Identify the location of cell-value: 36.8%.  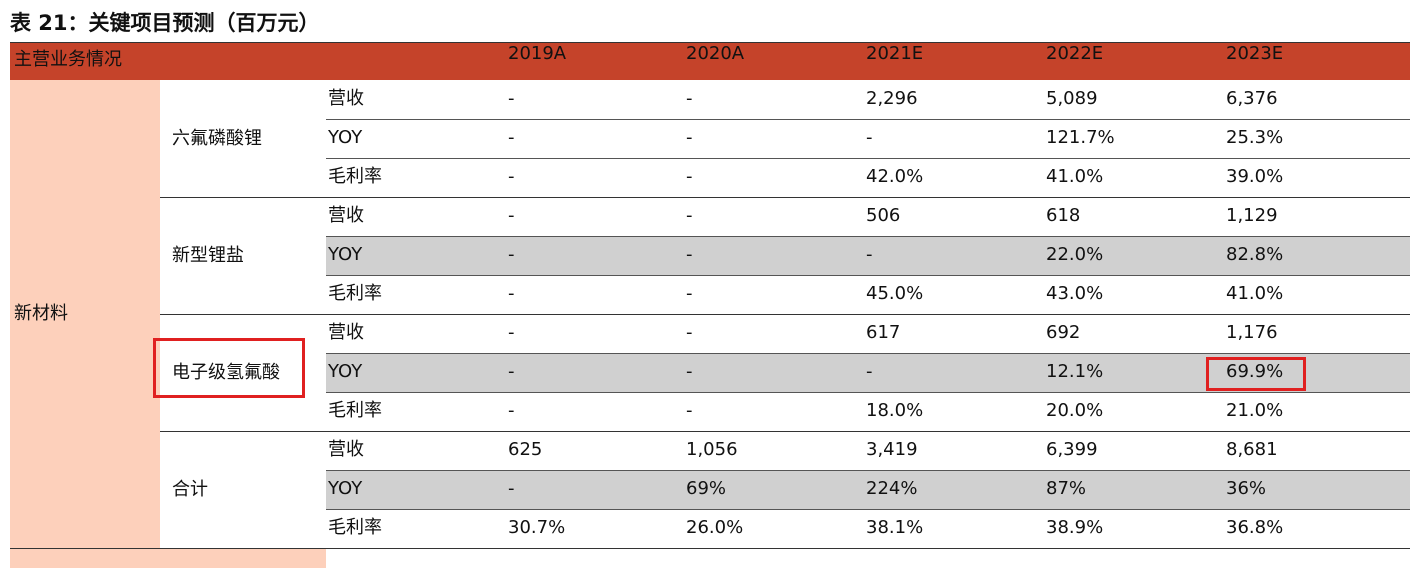
(1255, 527).